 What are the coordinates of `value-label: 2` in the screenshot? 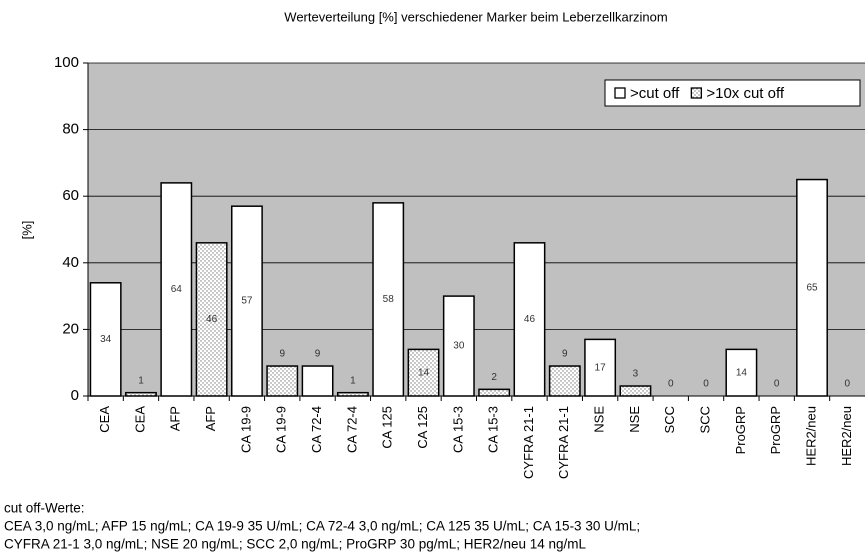 It's located at (494, 377).